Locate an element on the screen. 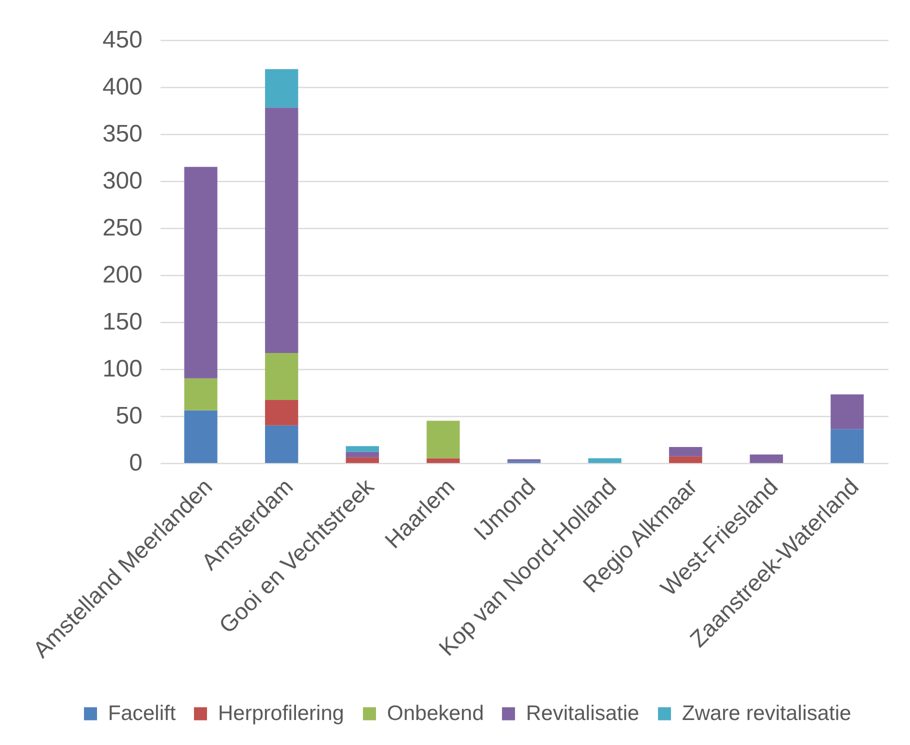 The image size is (910, 745). legend-label: Facelift is located at coordinates (142, 713).